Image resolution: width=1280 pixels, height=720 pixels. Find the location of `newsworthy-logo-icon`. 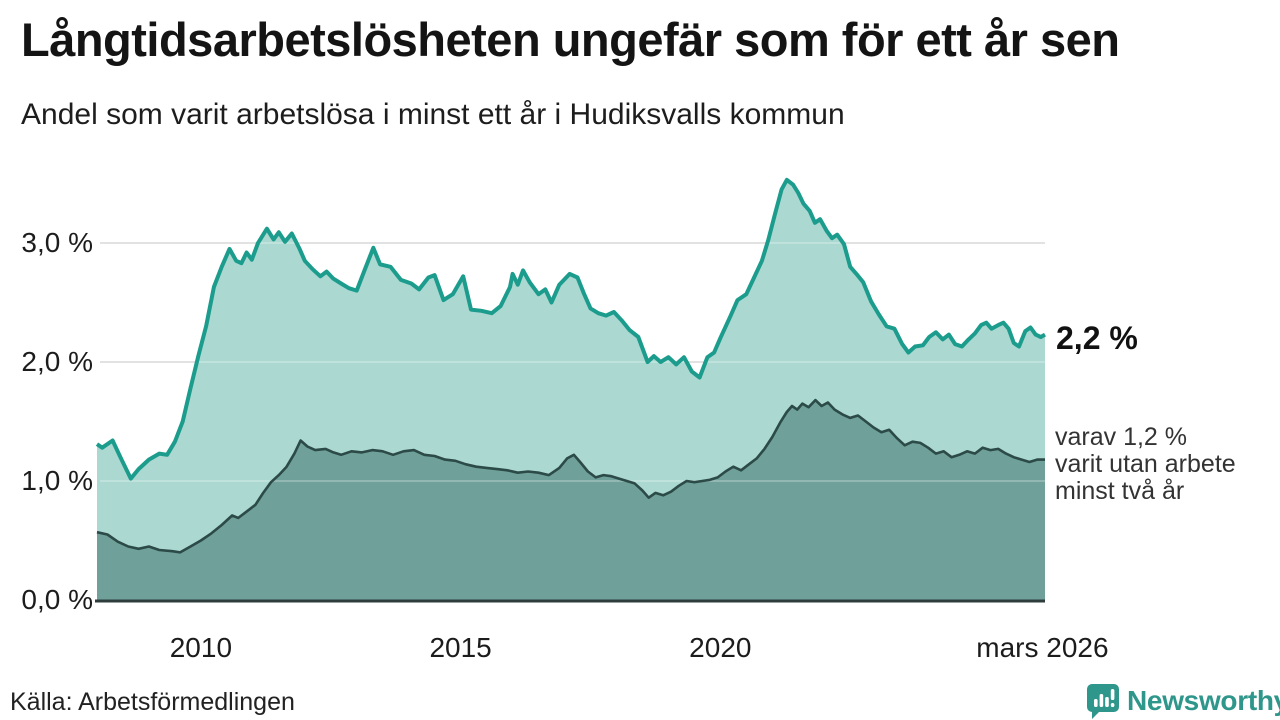

newsworthy-logo-icon is located at coordinates (1103, 701).